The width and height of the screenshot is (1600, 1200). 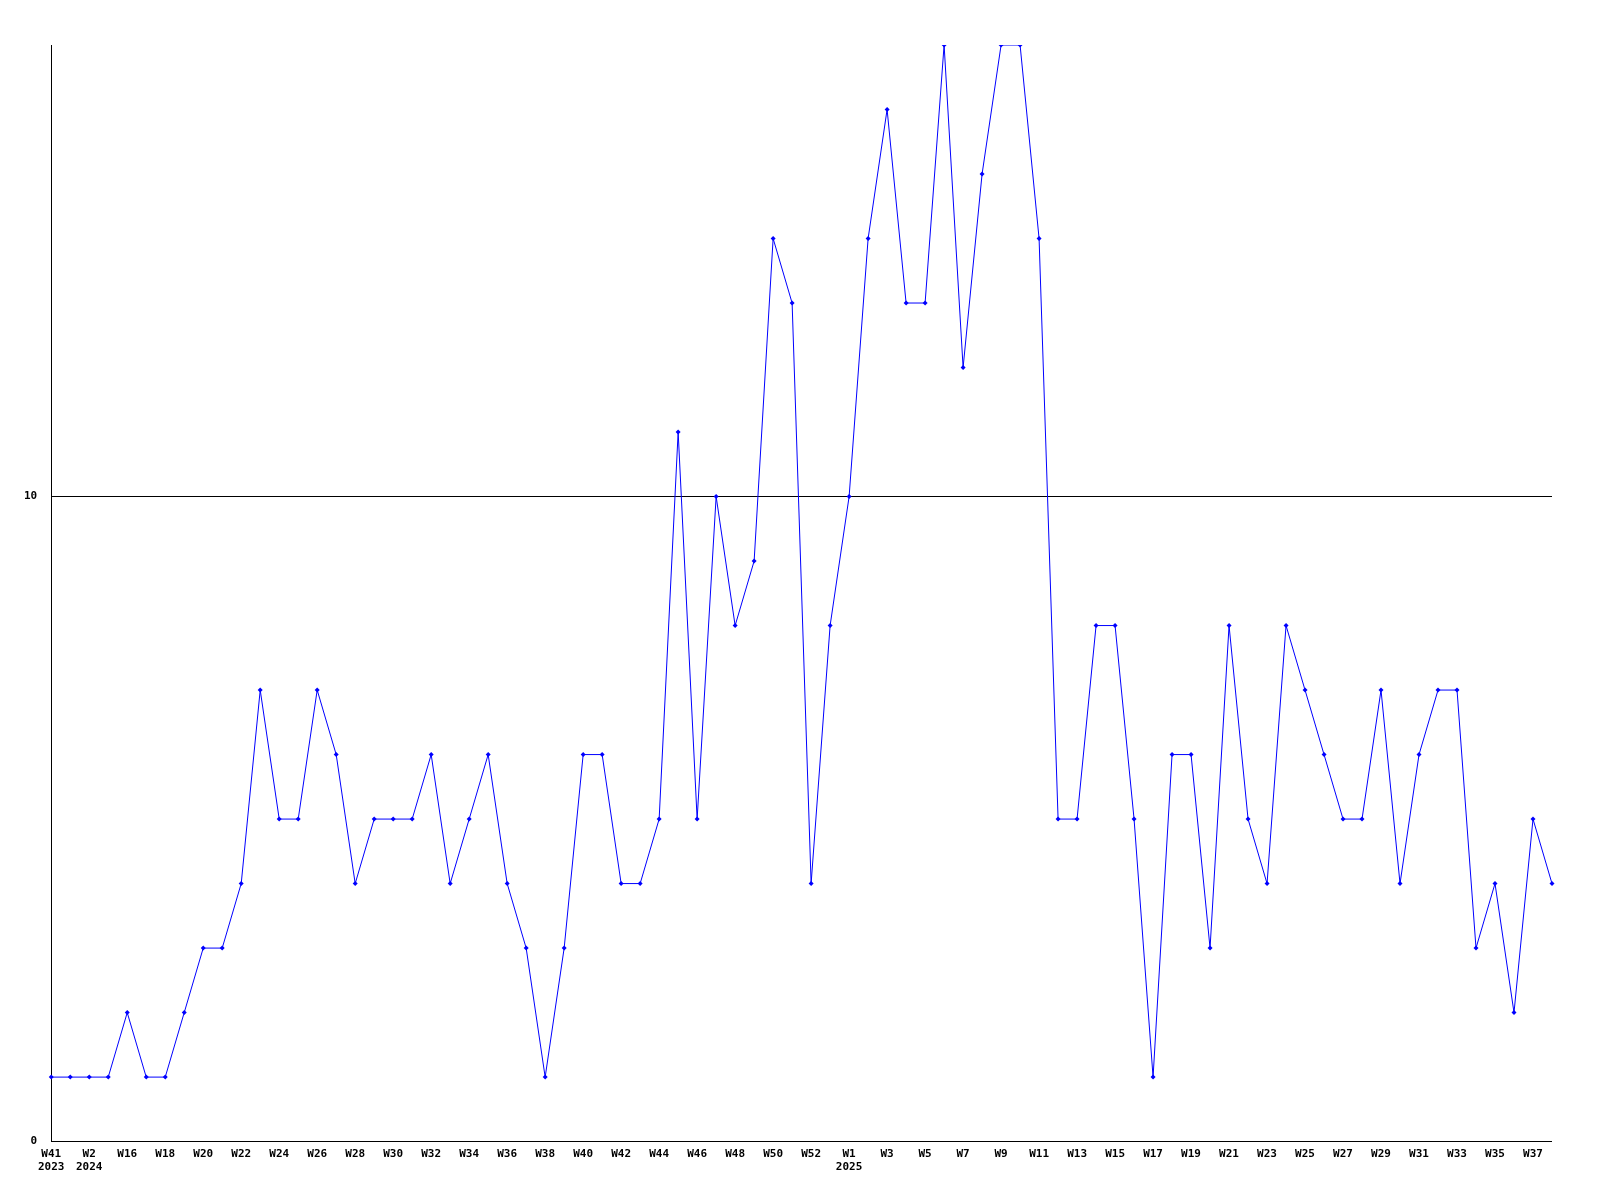 I want to click on x-tick-label: W37, so click(x=1533, y=1154).